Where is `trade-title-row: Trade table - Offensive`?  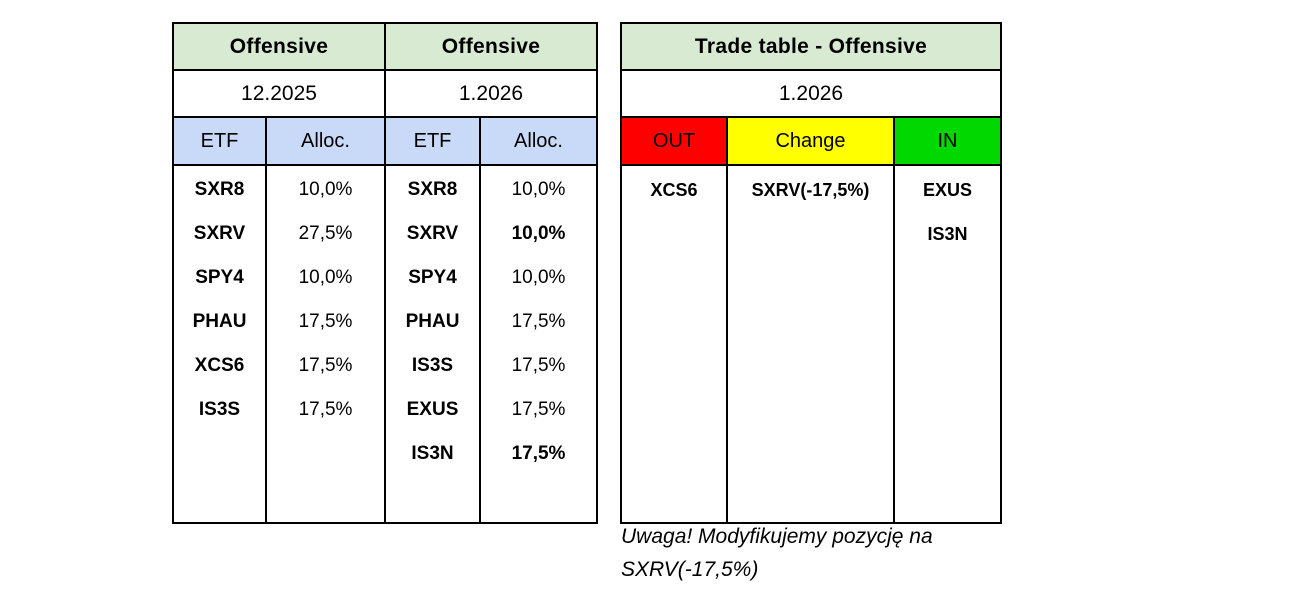 trade-title-row: Trade table - Offensive is located at coordinates (811, 46).